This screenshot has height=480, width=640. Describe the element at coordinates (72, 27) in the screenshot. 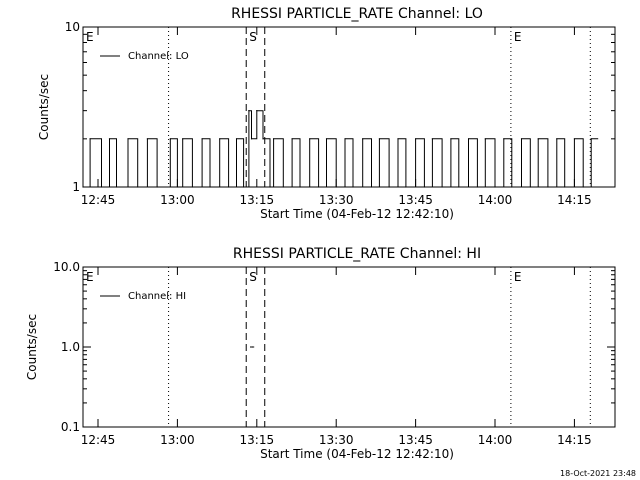

I see `ch0-y-tick-label: 10` at that location.